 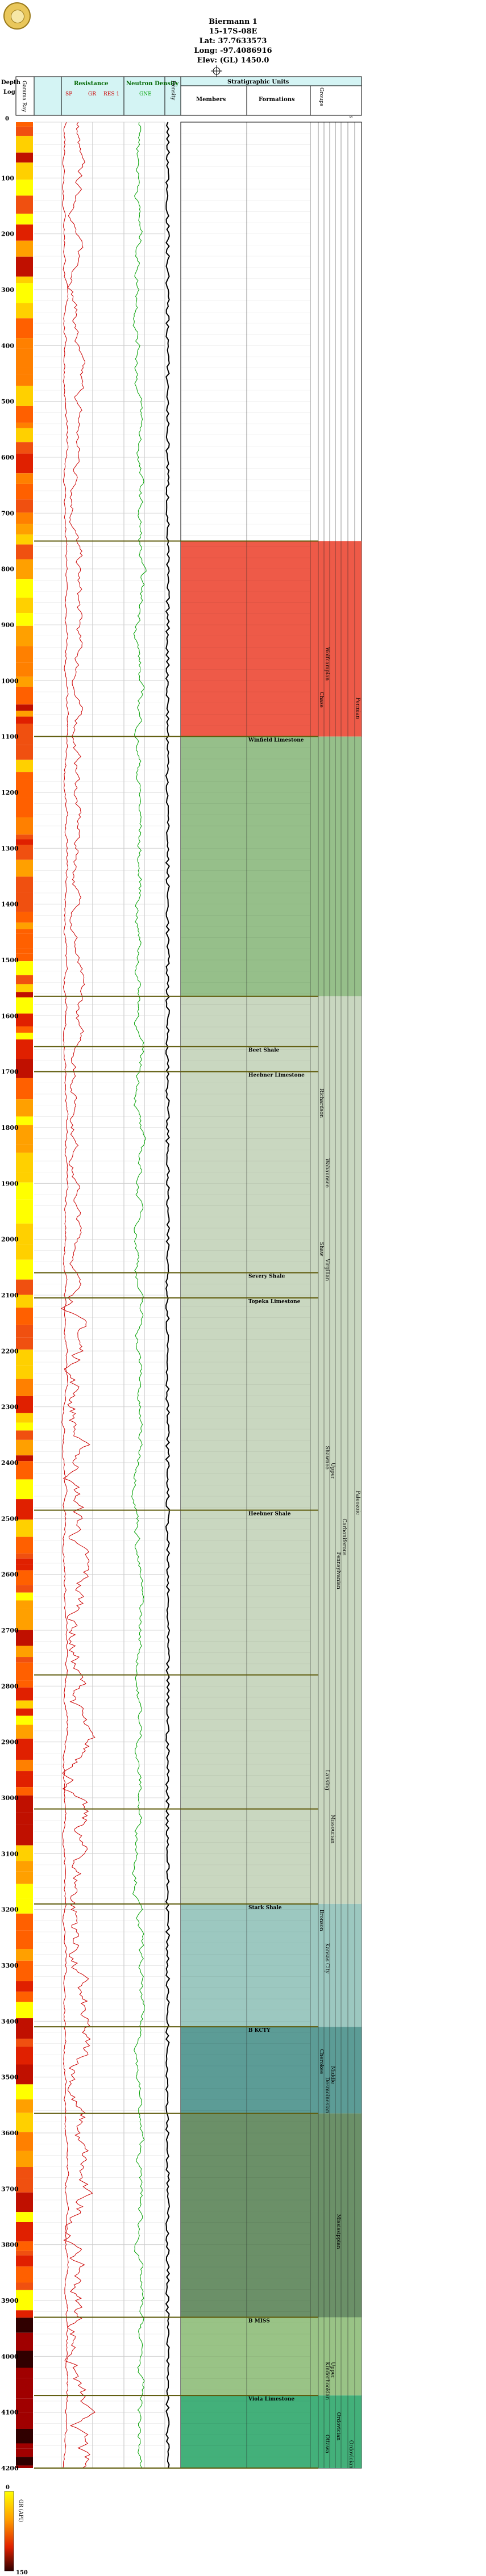 What do you see at coordinates (276, 1076) in the screenshot?
I see `member-label: Heebner Limestone` at bounding box center [276, 1076].